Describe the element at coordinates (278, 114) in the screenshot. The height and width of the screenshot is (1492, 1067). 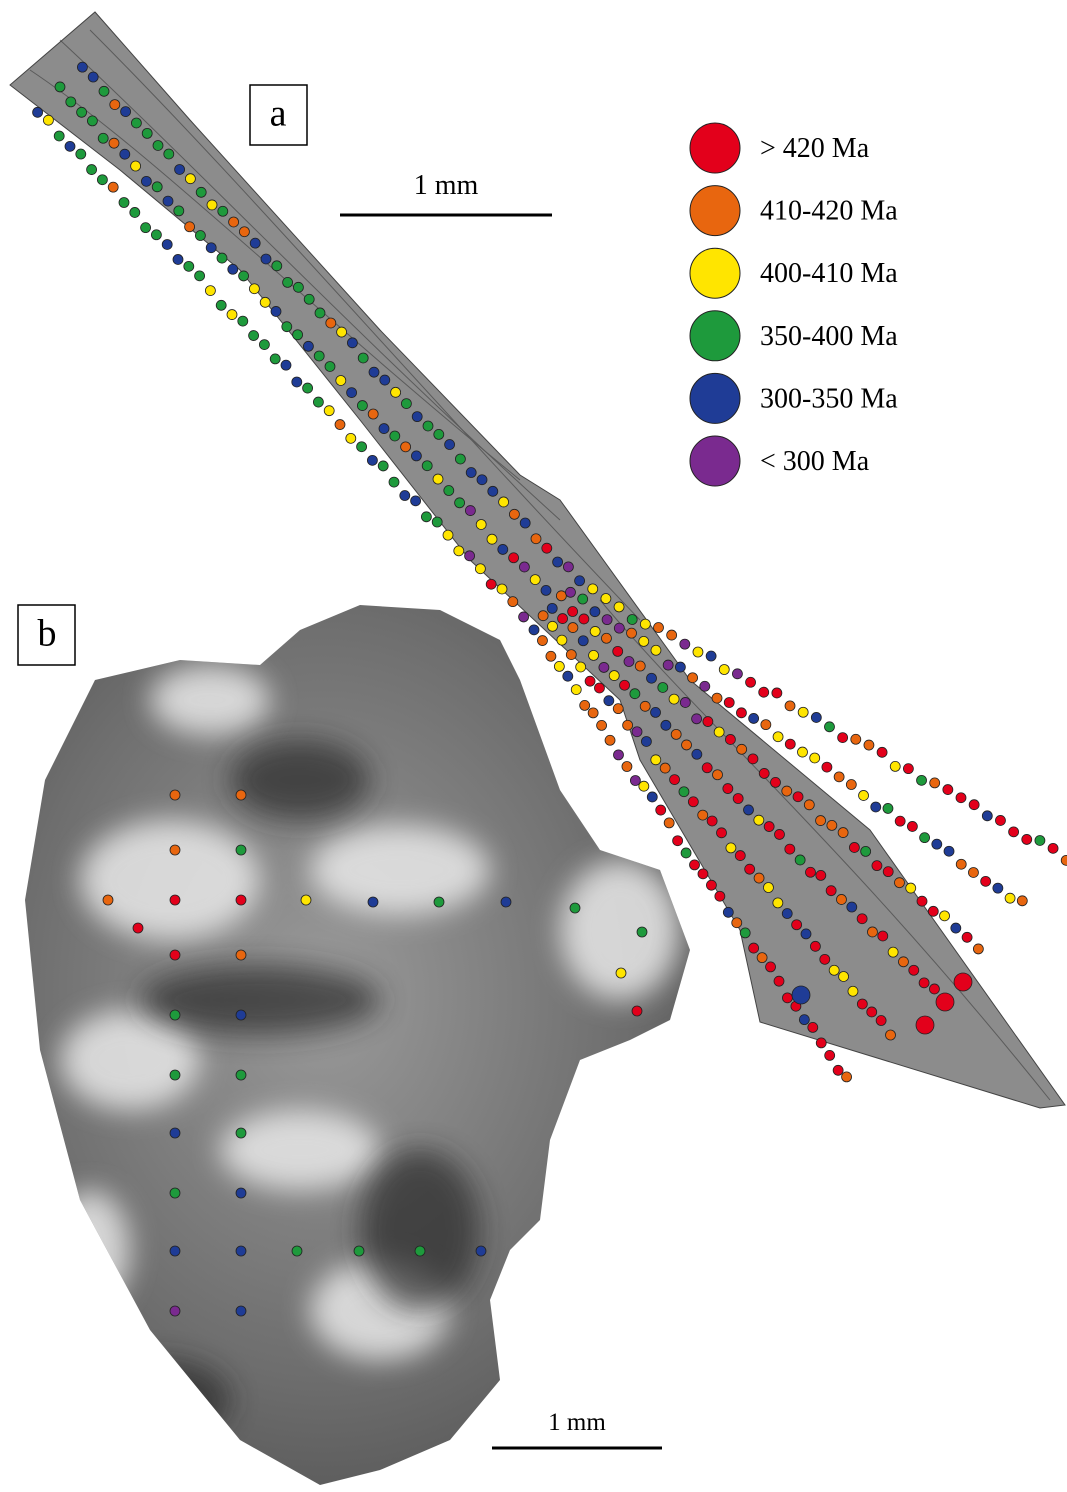
I see `panel-label: a` at that location.